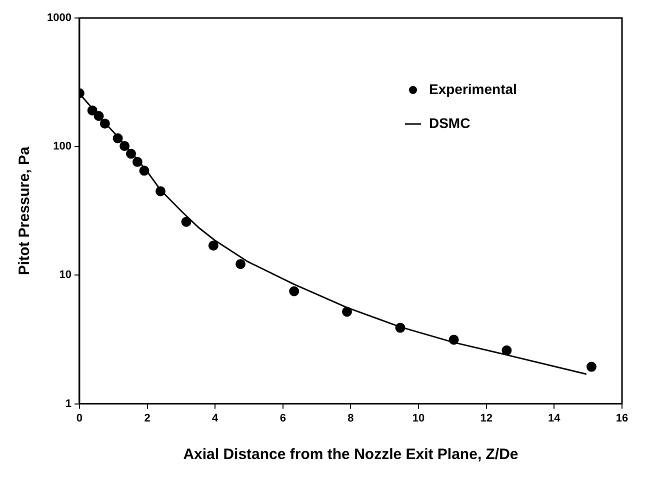  Describe the element at coordinates (68, 404) in the screenshot. I see `y-tick-label: 1` at that location.